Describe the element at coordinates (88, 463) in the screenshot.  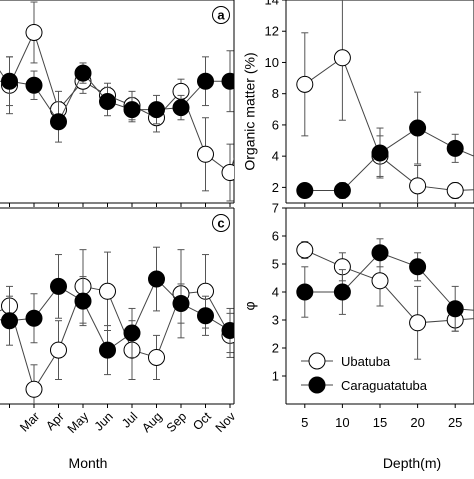
I see `x-axis-title: Month` at that location.